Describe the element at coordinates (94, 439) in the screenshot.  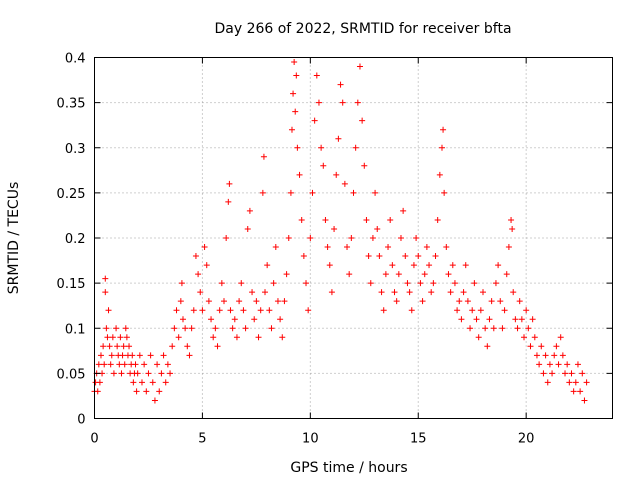
I see `x-tick-label: 0` at that location.